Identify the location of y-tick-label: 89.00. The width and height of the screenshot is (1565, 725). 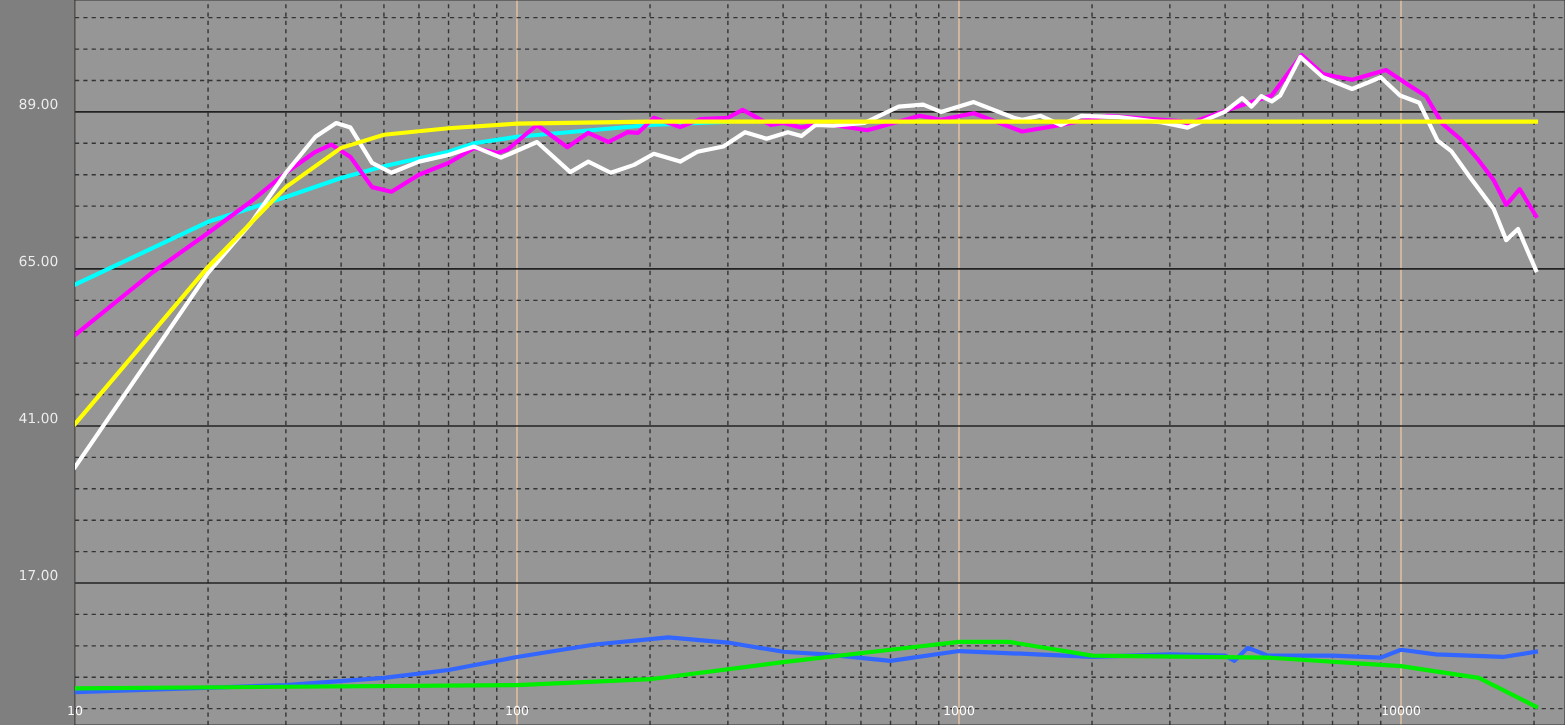
(38, 104).